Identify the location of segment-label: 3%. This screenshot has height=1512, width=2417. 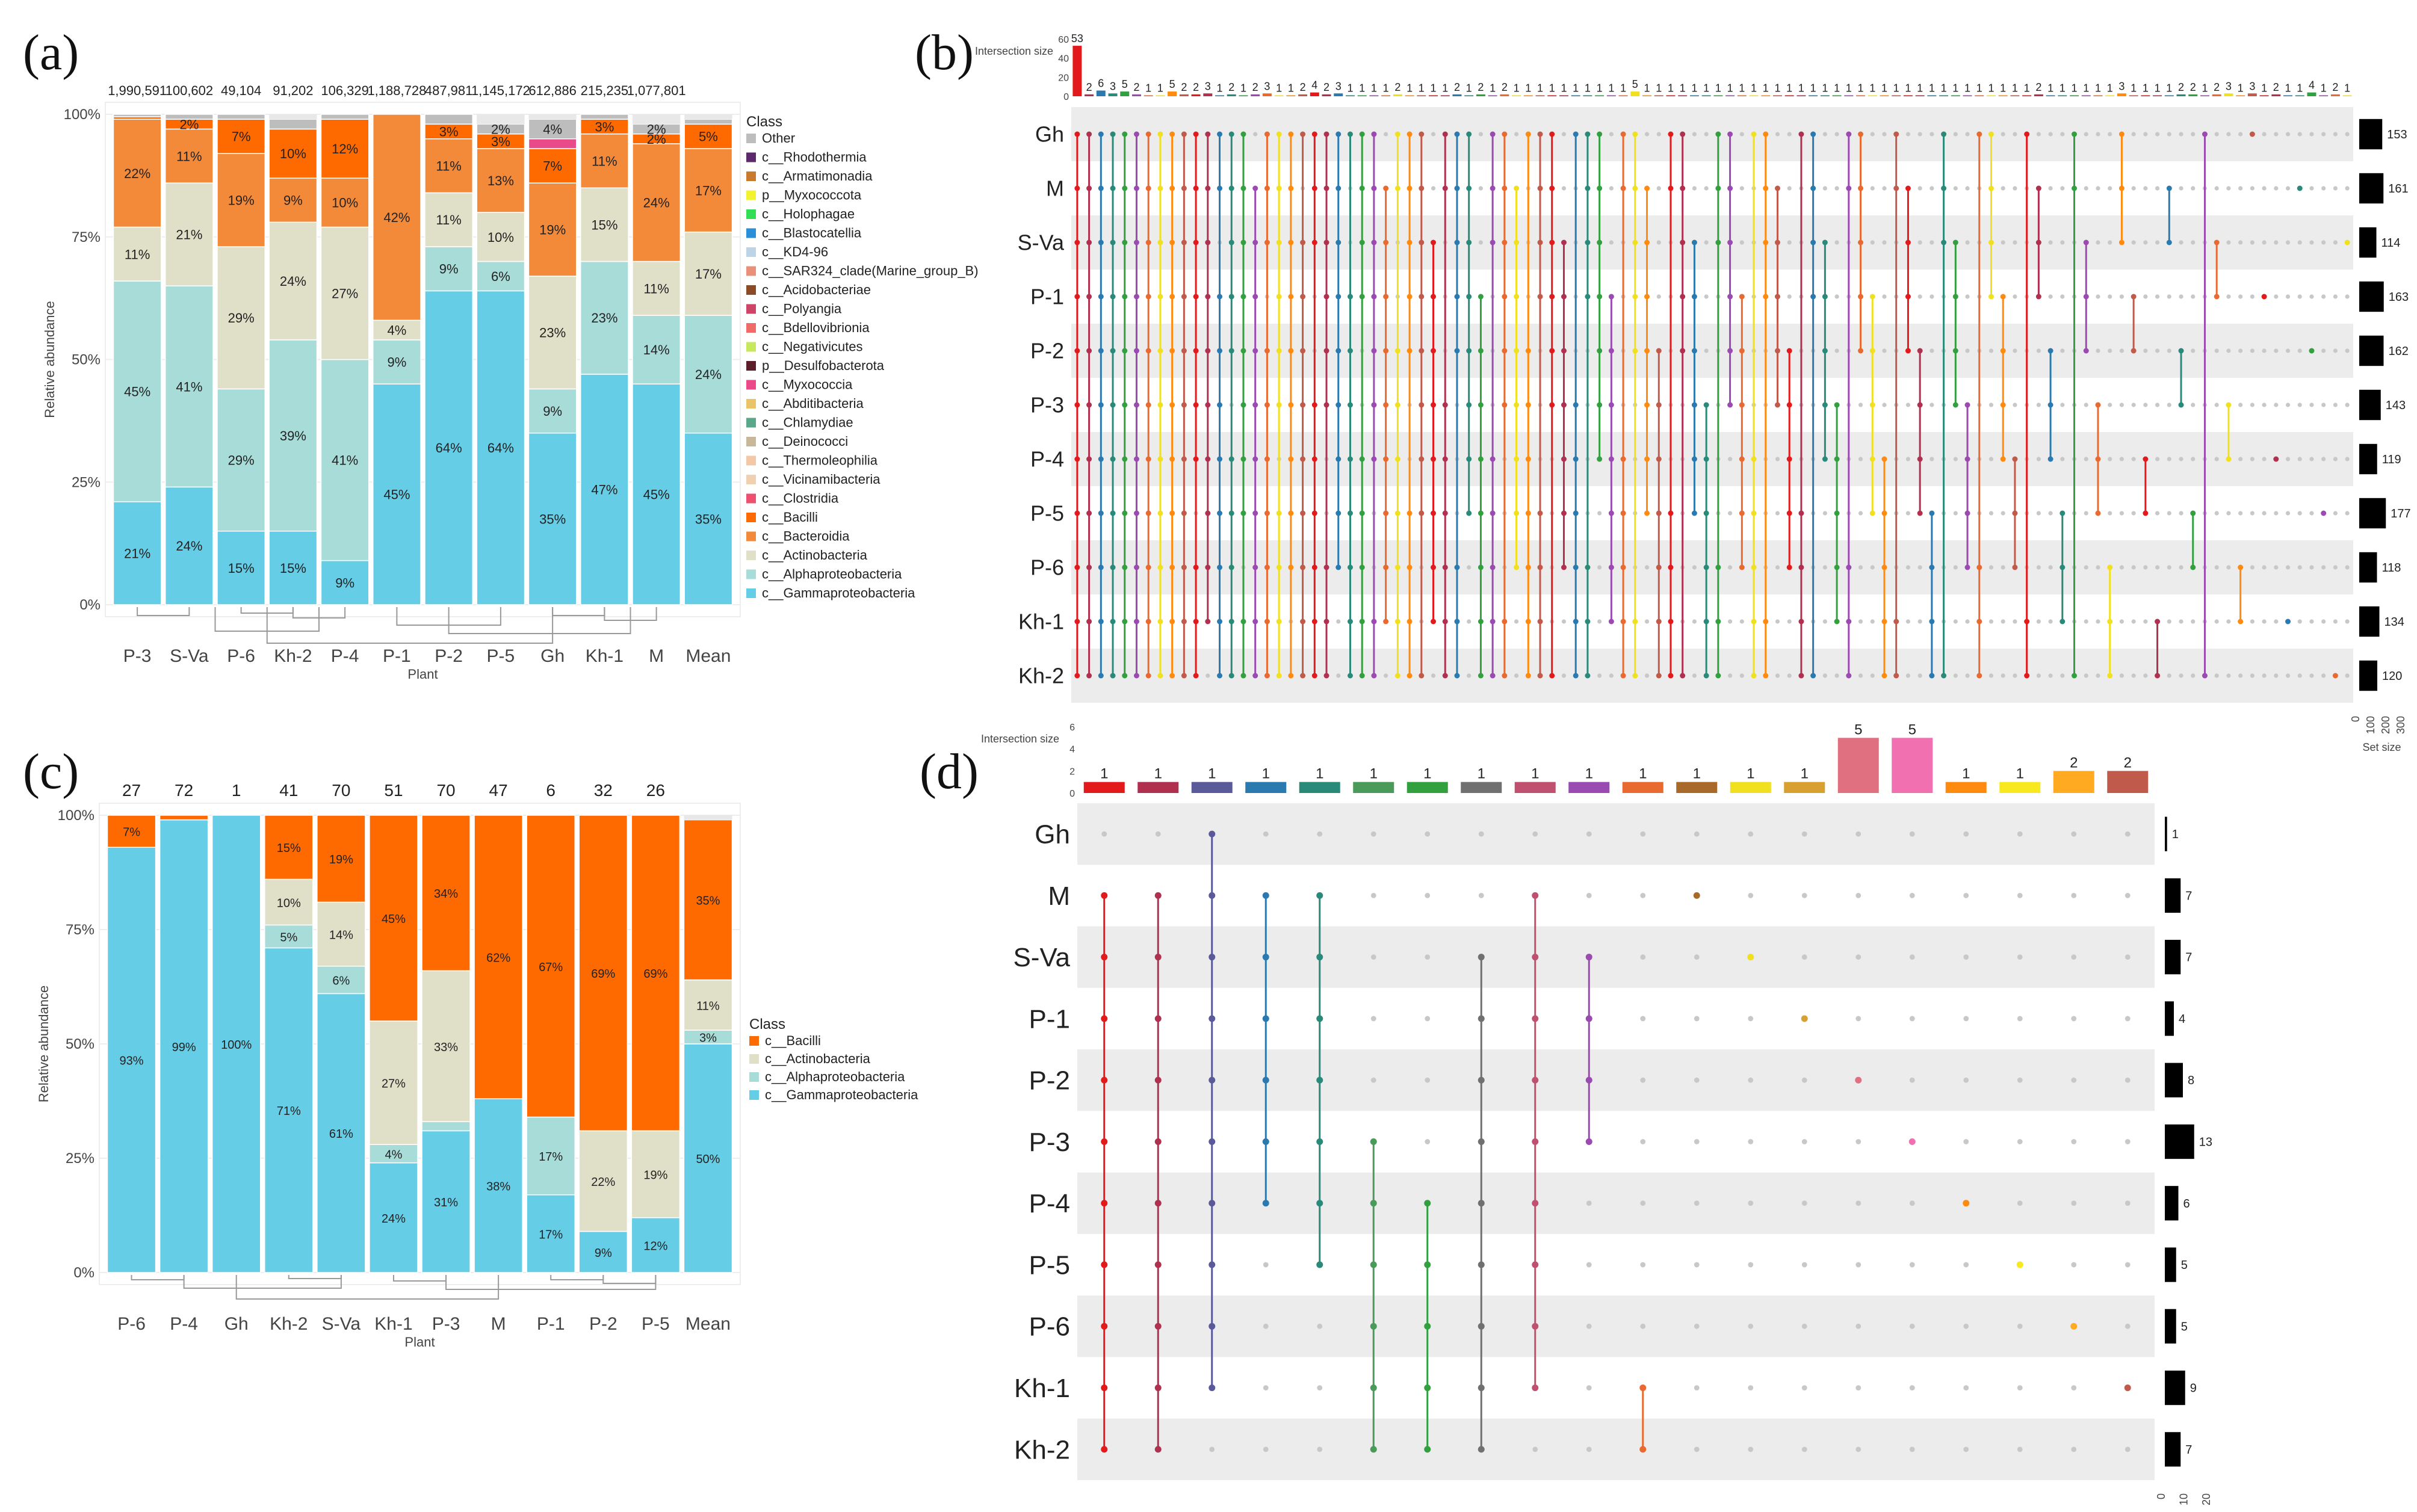
(708, 1038).